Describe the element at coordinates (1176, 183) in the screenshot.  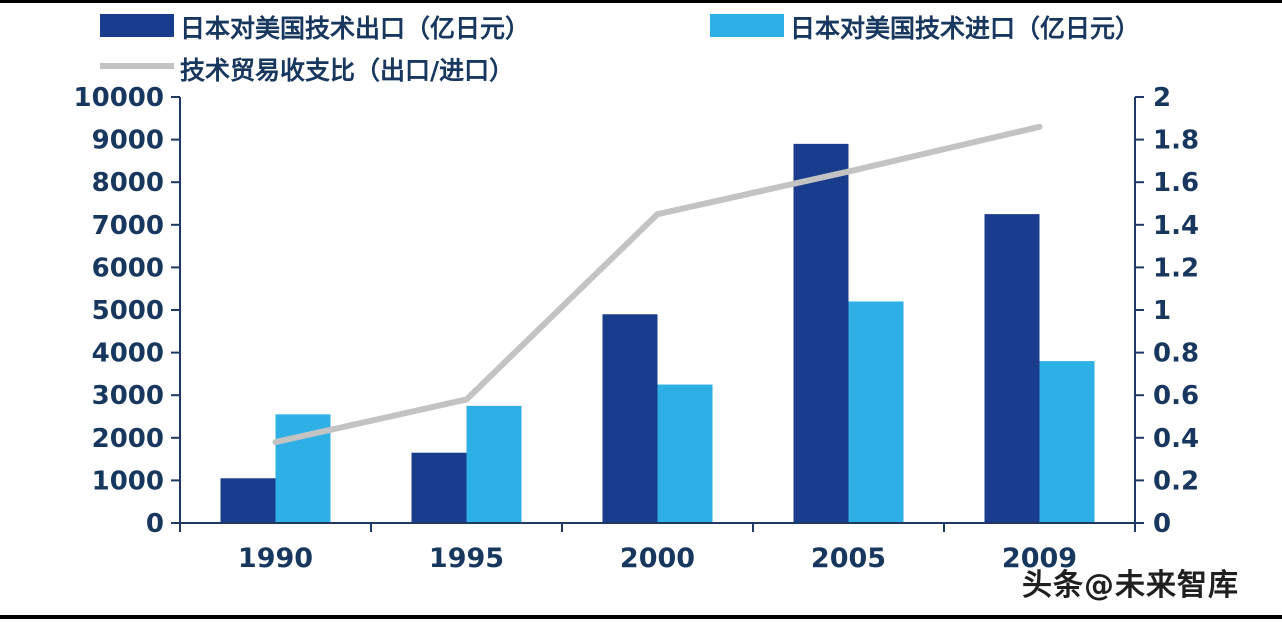
I see `right-axis-tick-label: 1.6` at that location.